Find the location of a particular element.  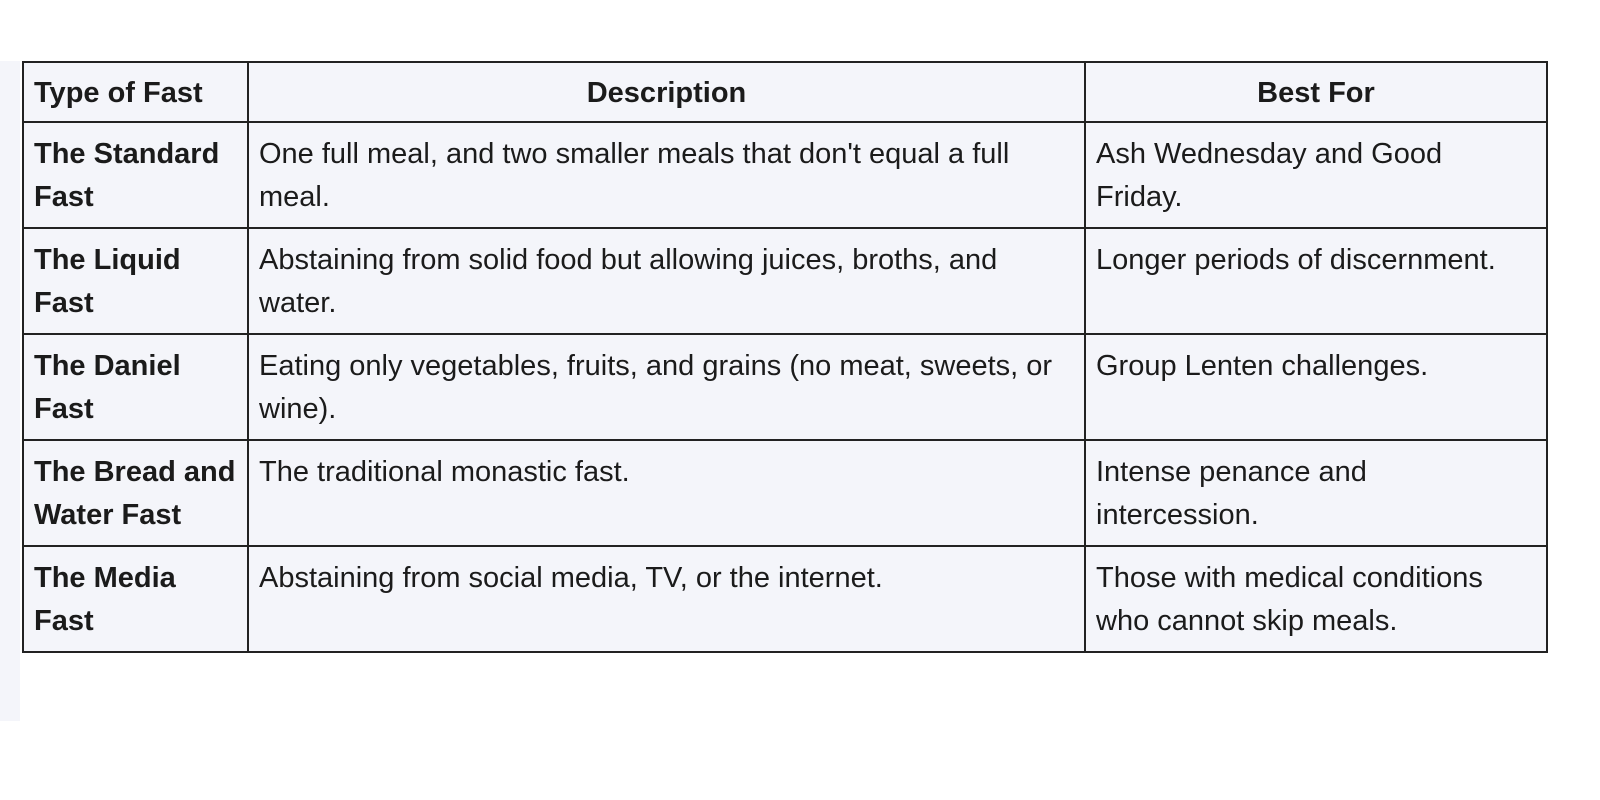

header-description: Description is located at coordinates (666, 92).